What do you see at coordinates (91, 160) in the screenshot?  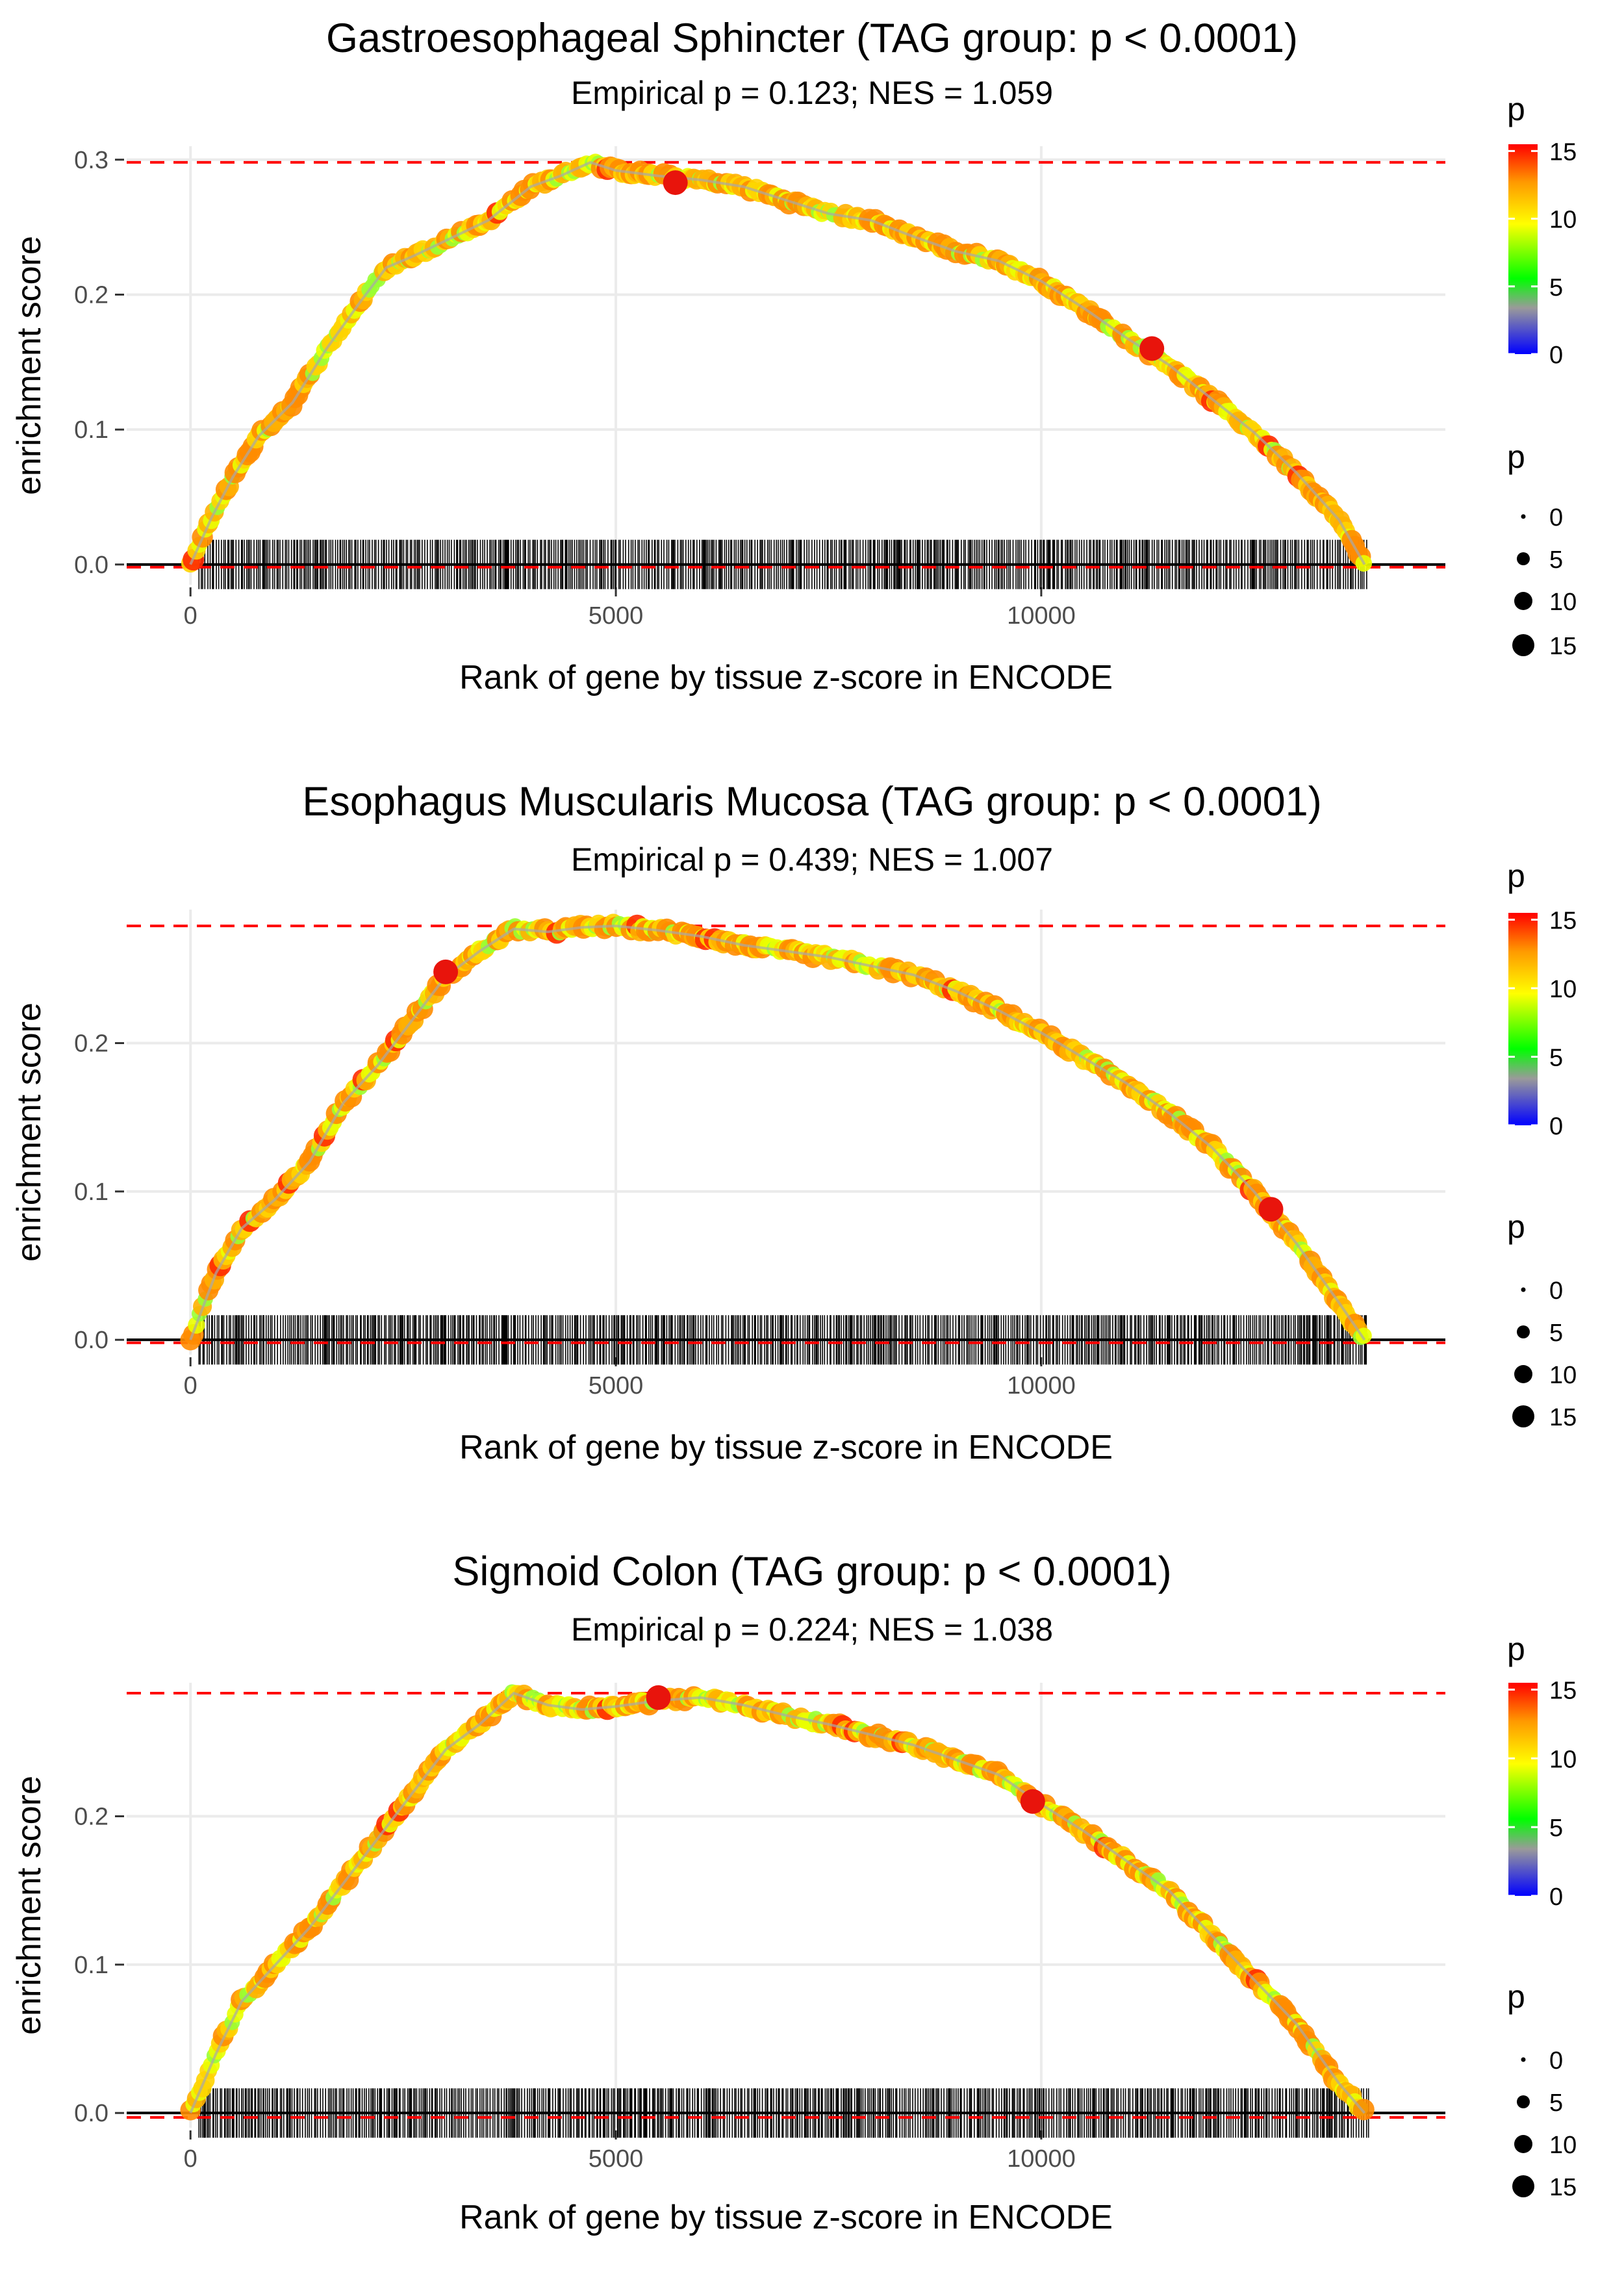 I see `y-tick-label: 0.3` at bounding box center [91, 160].